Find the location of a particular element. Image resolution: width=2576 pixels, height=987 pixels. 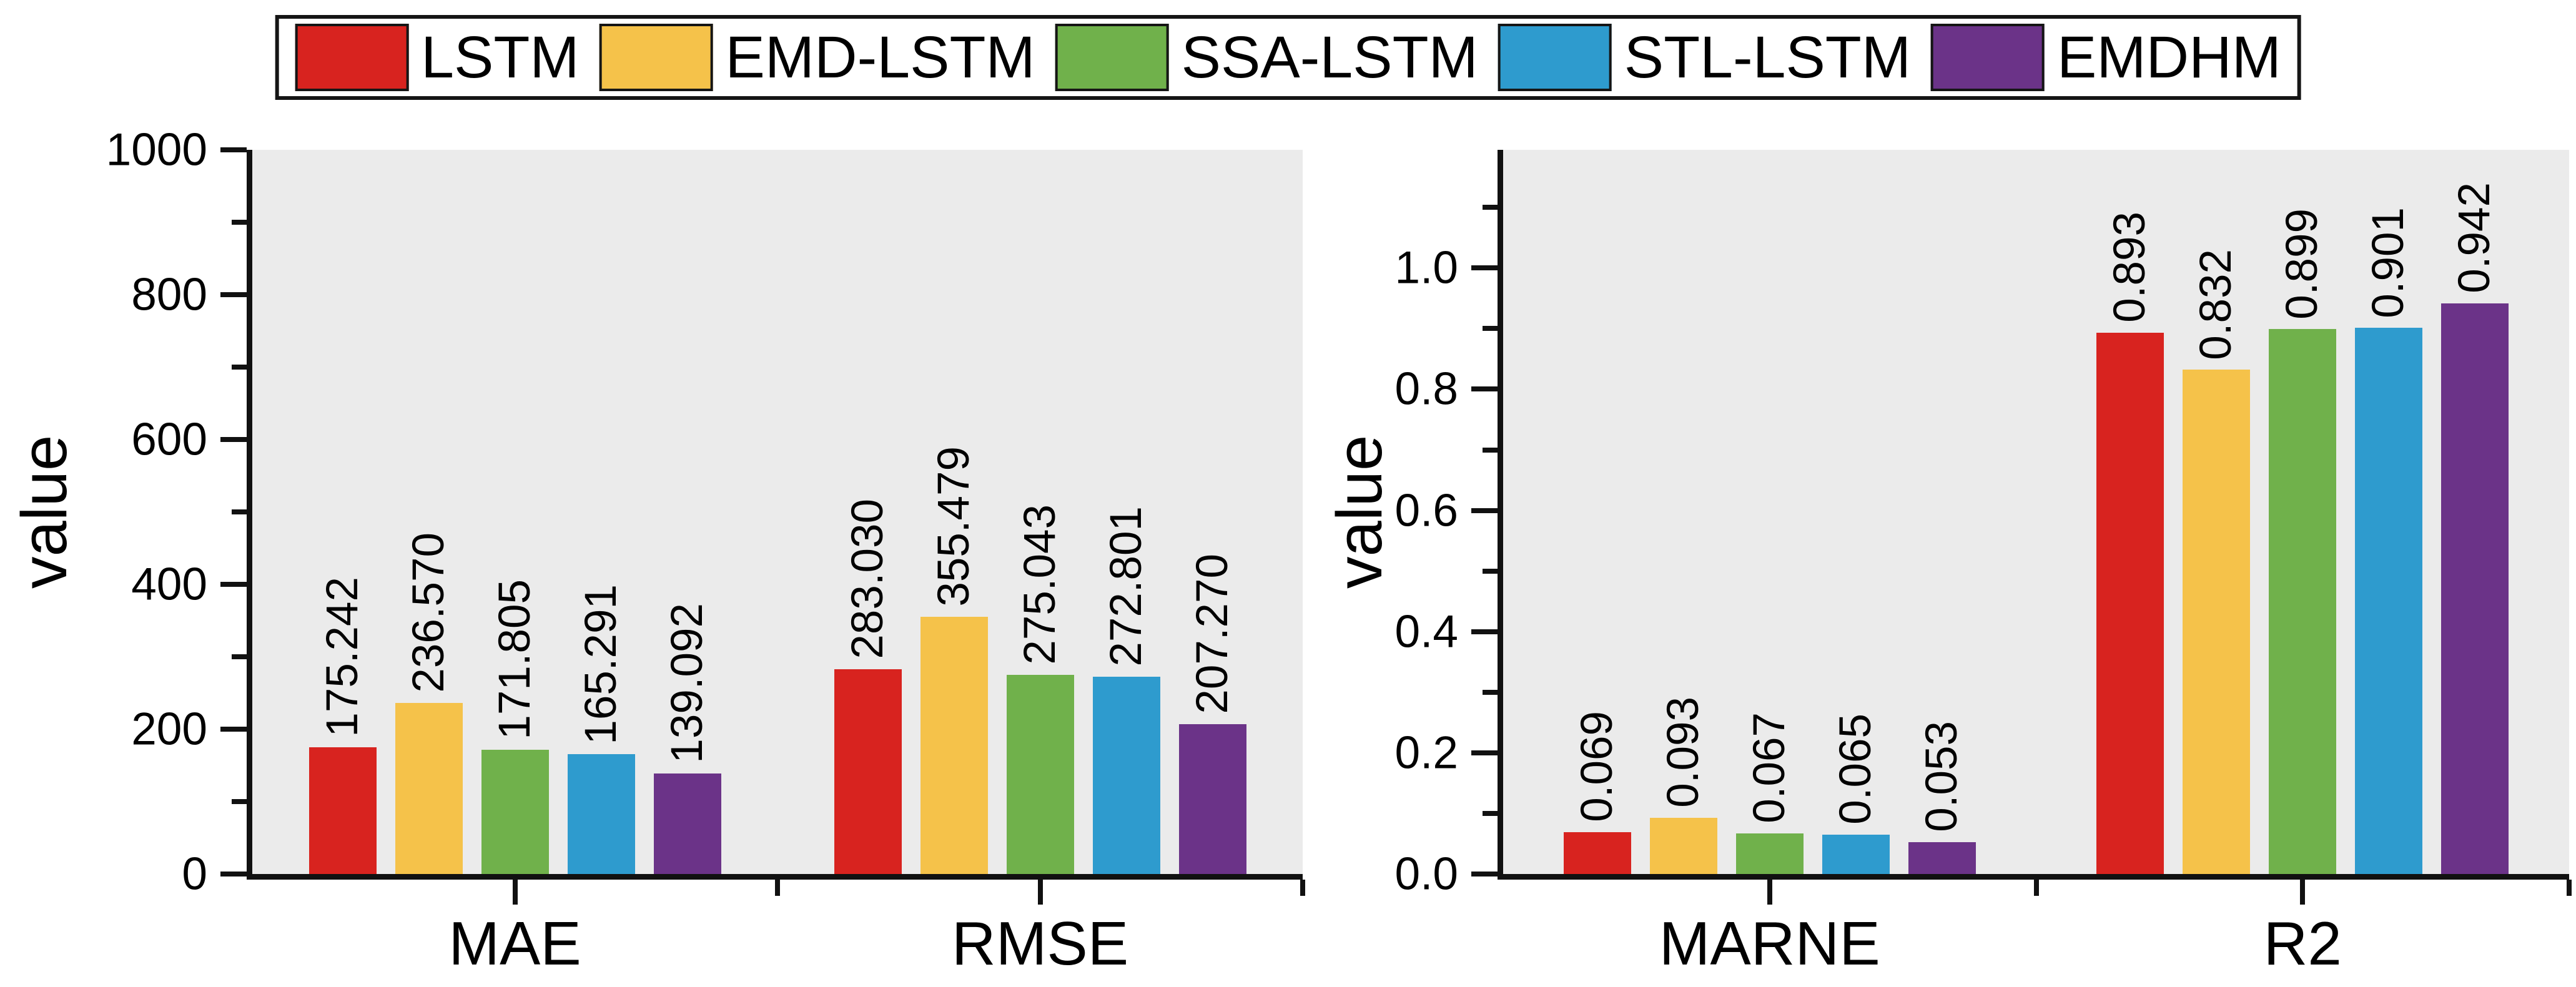

bar-value-label: 0.069 is located at coordinates (1597, 767).